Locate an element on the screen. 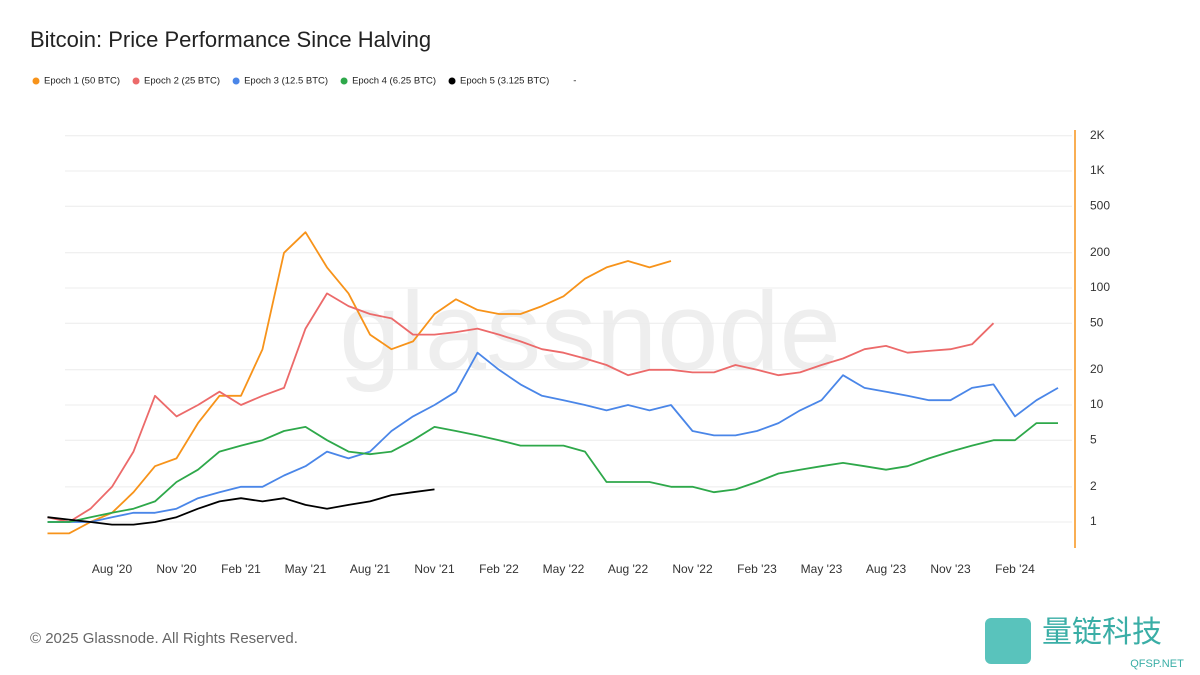  legend-item: Epoch 3 (12.5 BTC) is located at coordinates (280, 81).